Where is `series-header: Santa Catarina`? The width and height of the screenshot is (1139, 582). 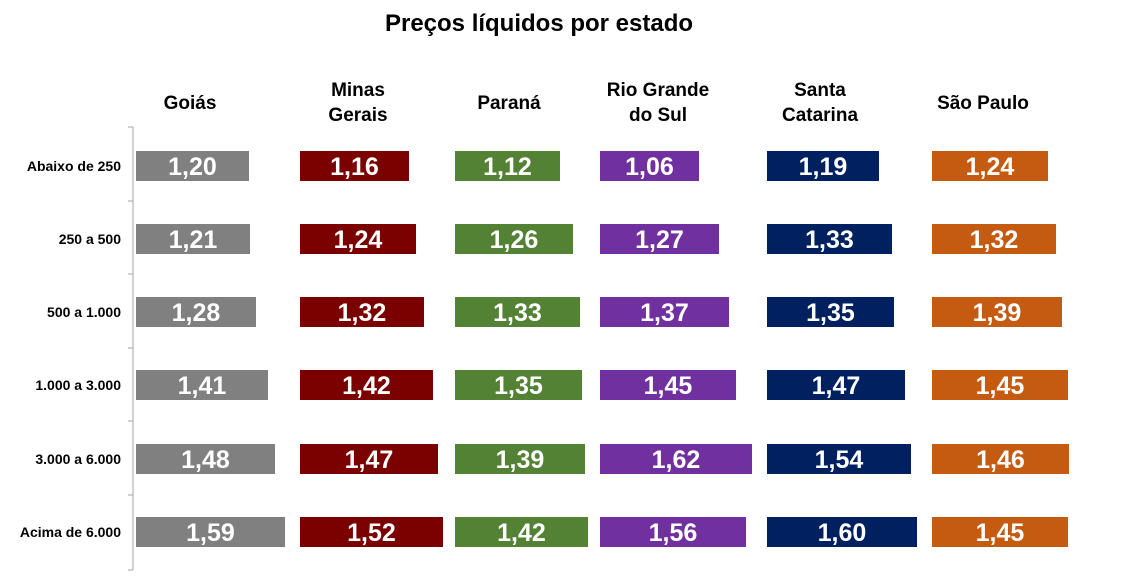 series-header: Santa Catarina is located at coordinates (820, 103).